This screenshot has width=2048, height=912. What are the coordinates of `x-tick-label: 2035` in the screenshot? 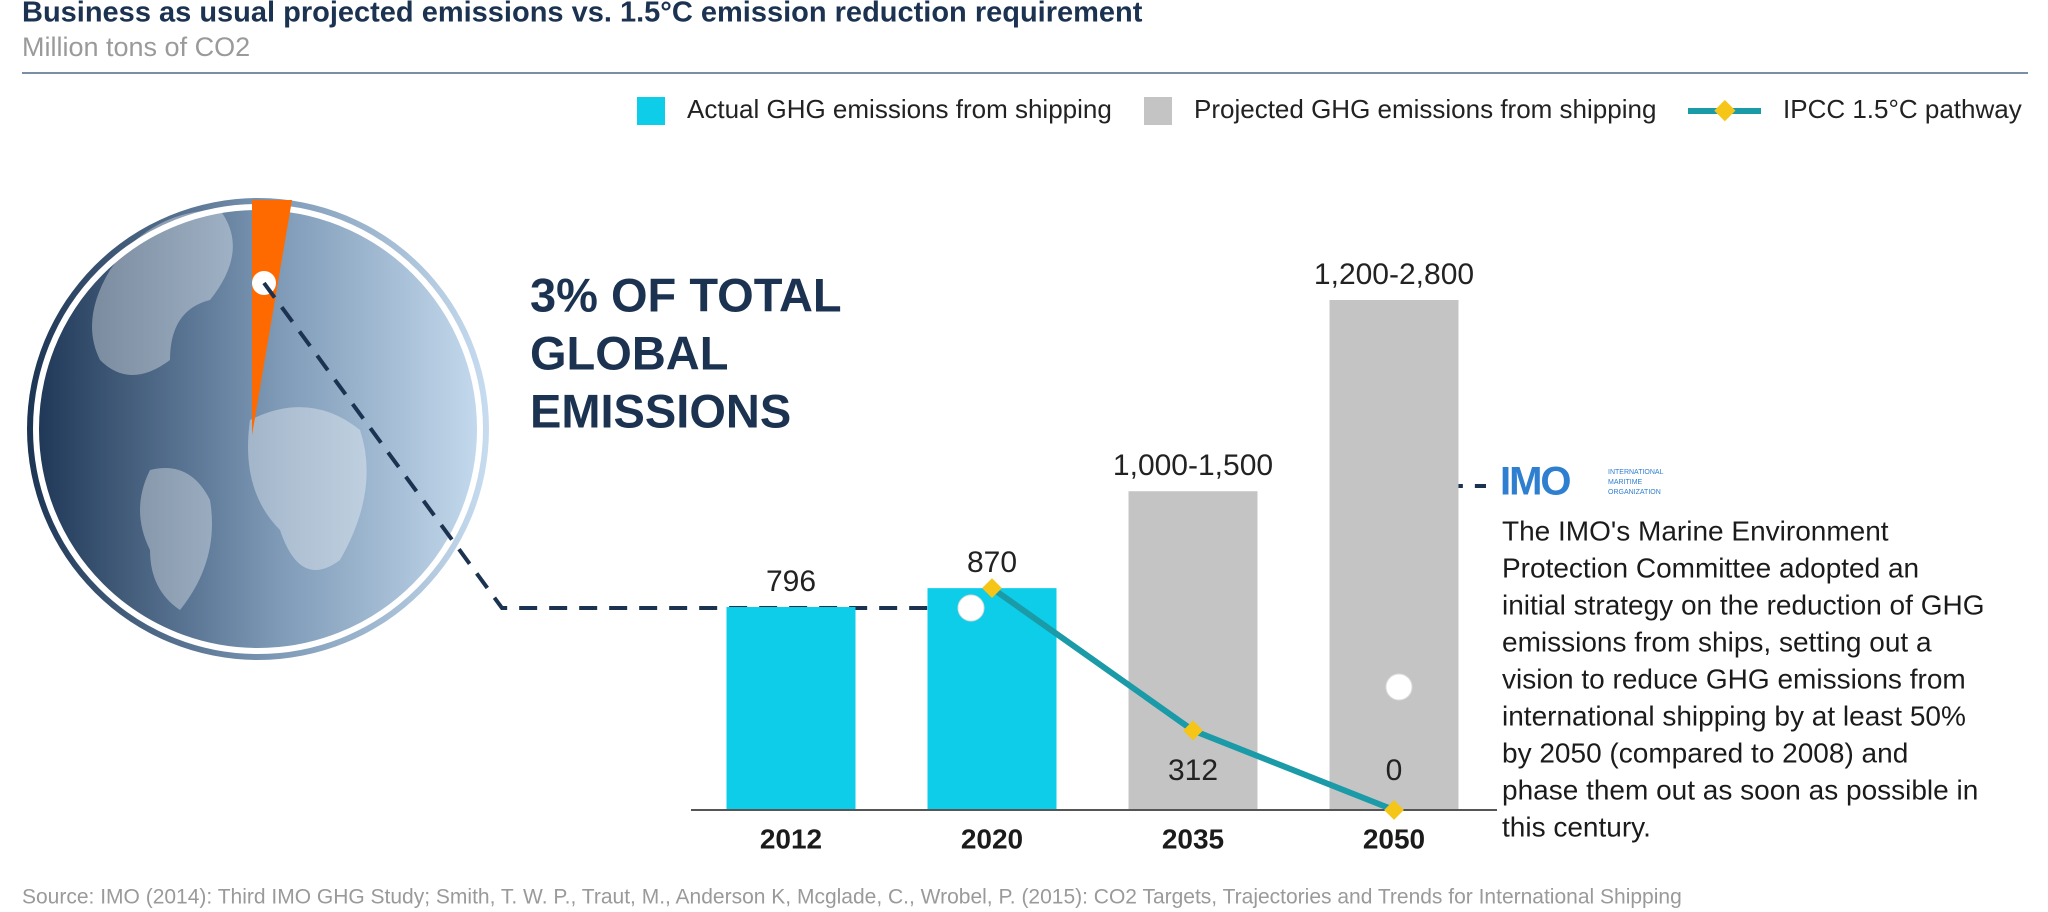 It's located at (1193, 838).